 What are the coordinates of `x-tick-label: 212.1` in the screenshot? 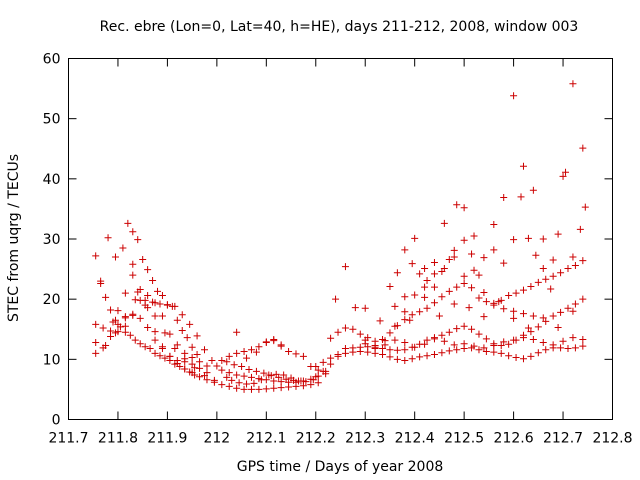 It's located at (266, 439).